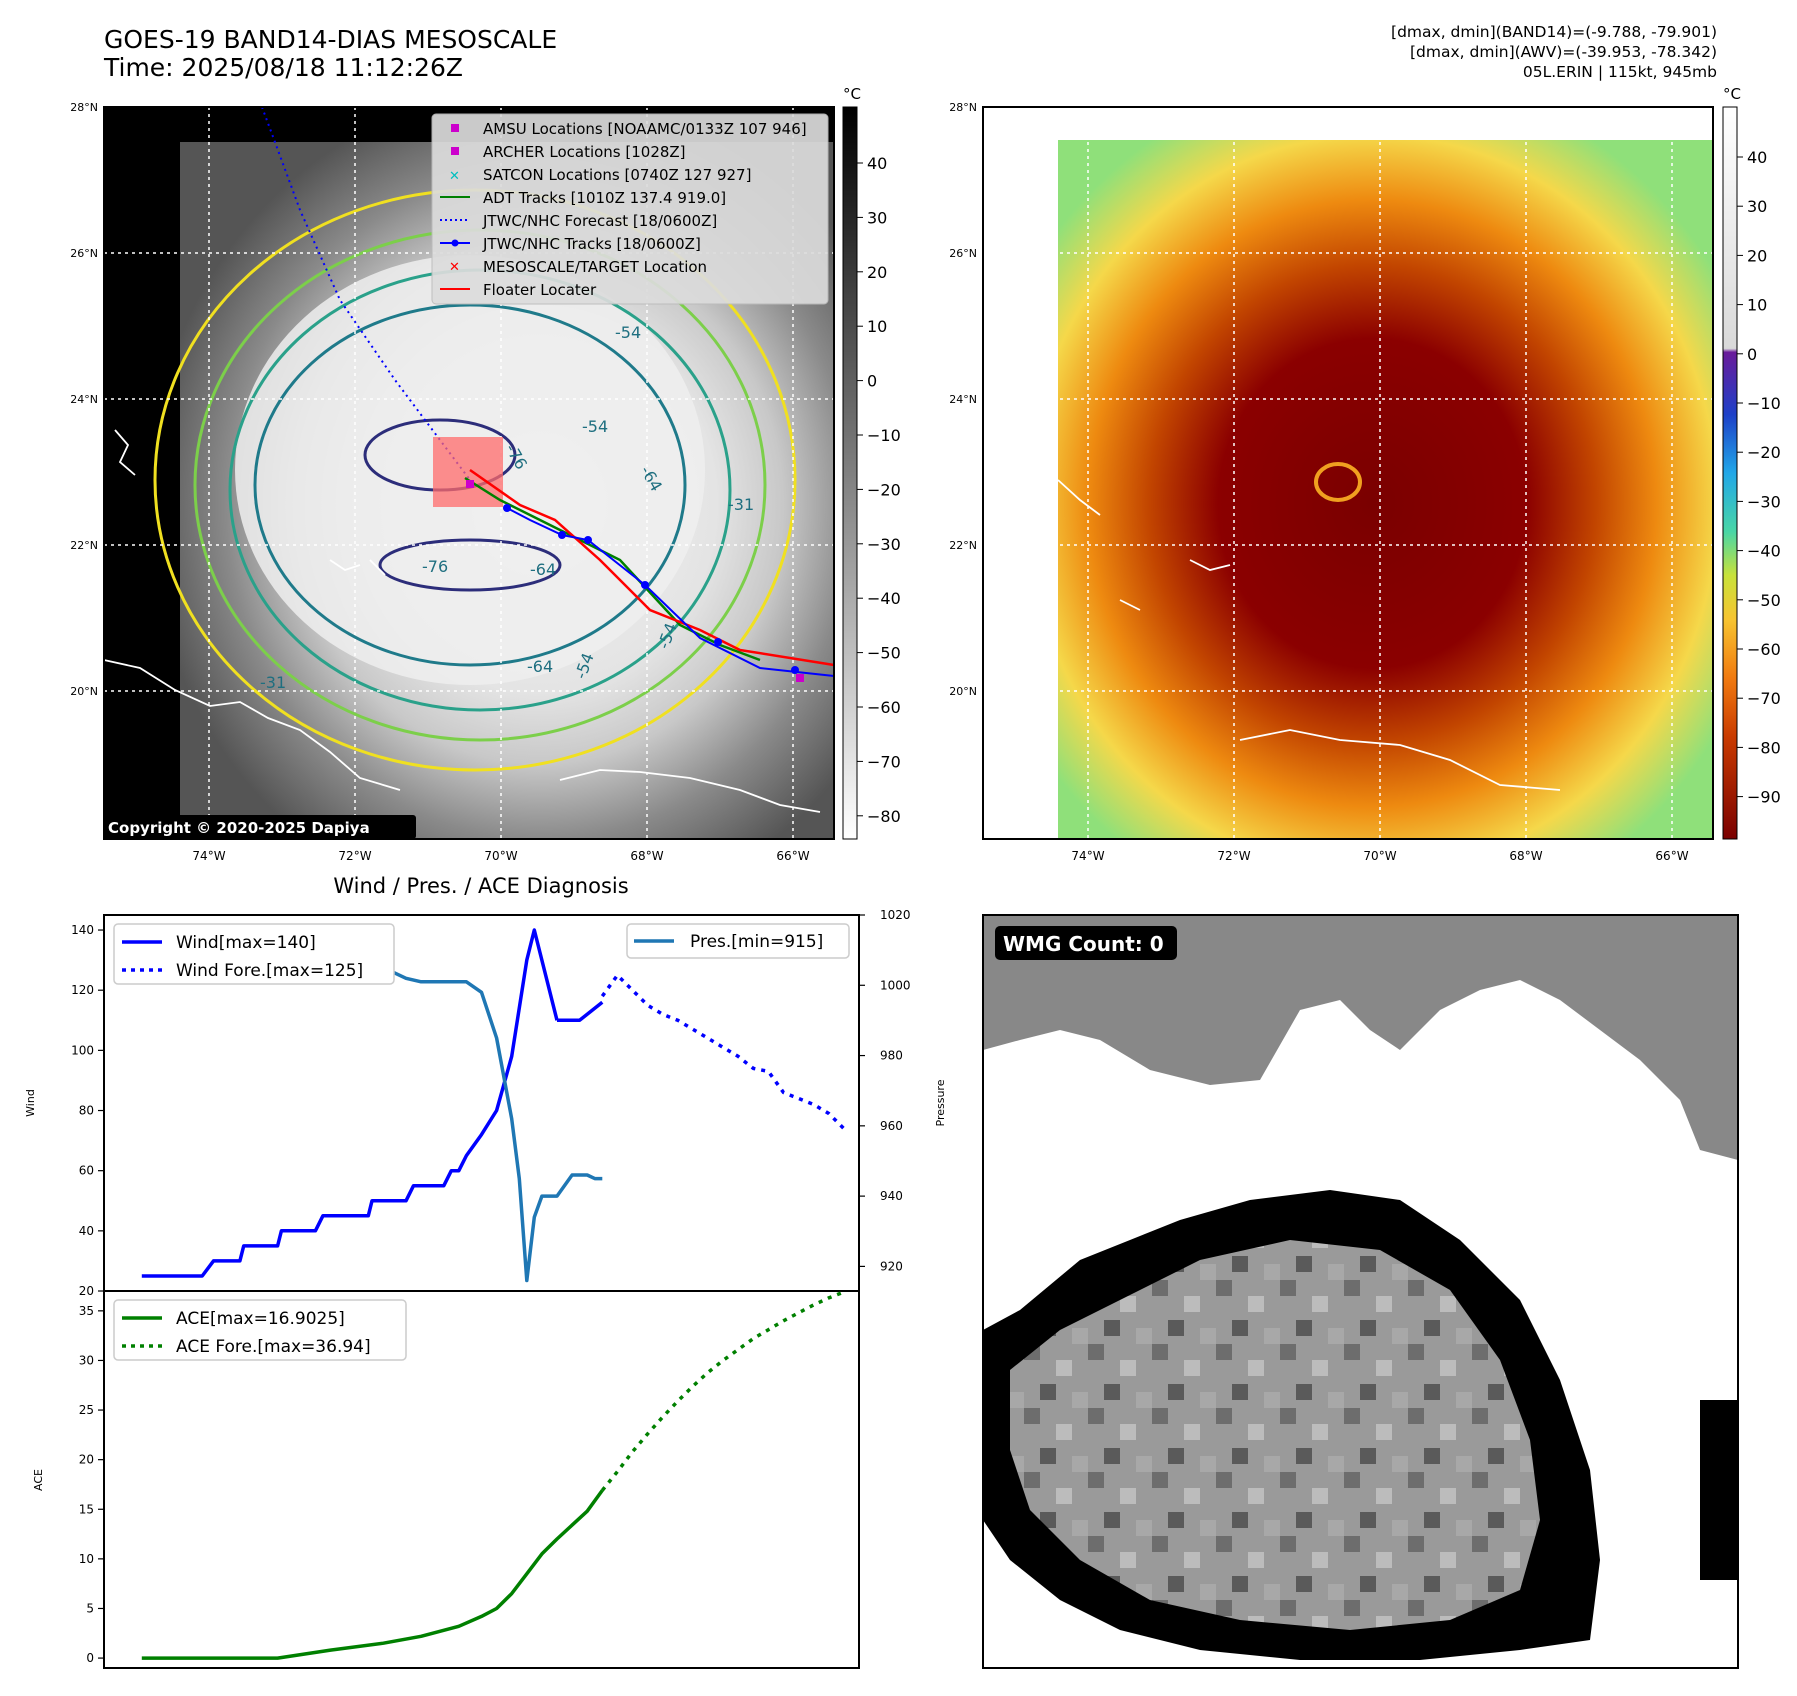  Describe the element at coordinates (852, 94) in the screenshot. I see `ir-colorbar-unit: °C` at that location.